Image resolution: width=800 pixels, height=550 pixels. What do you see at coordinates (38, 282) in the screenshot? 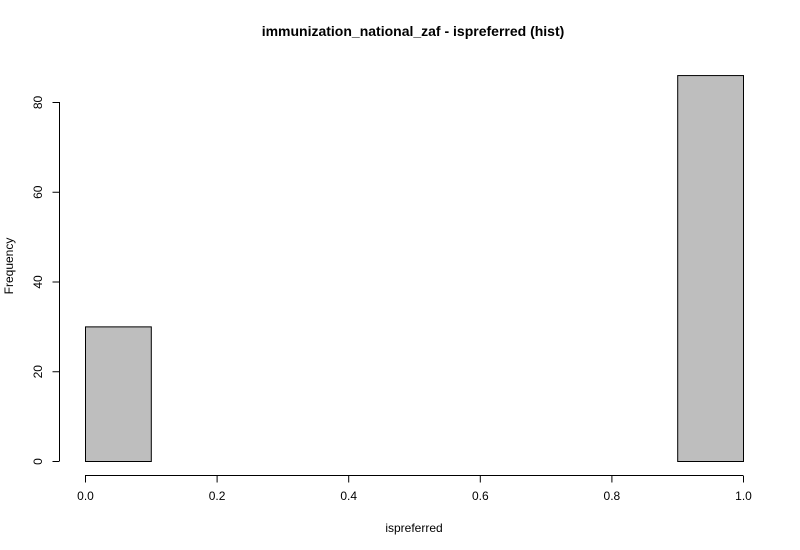
I see `y-tick-label: 40` at bounding box center [38, 282].